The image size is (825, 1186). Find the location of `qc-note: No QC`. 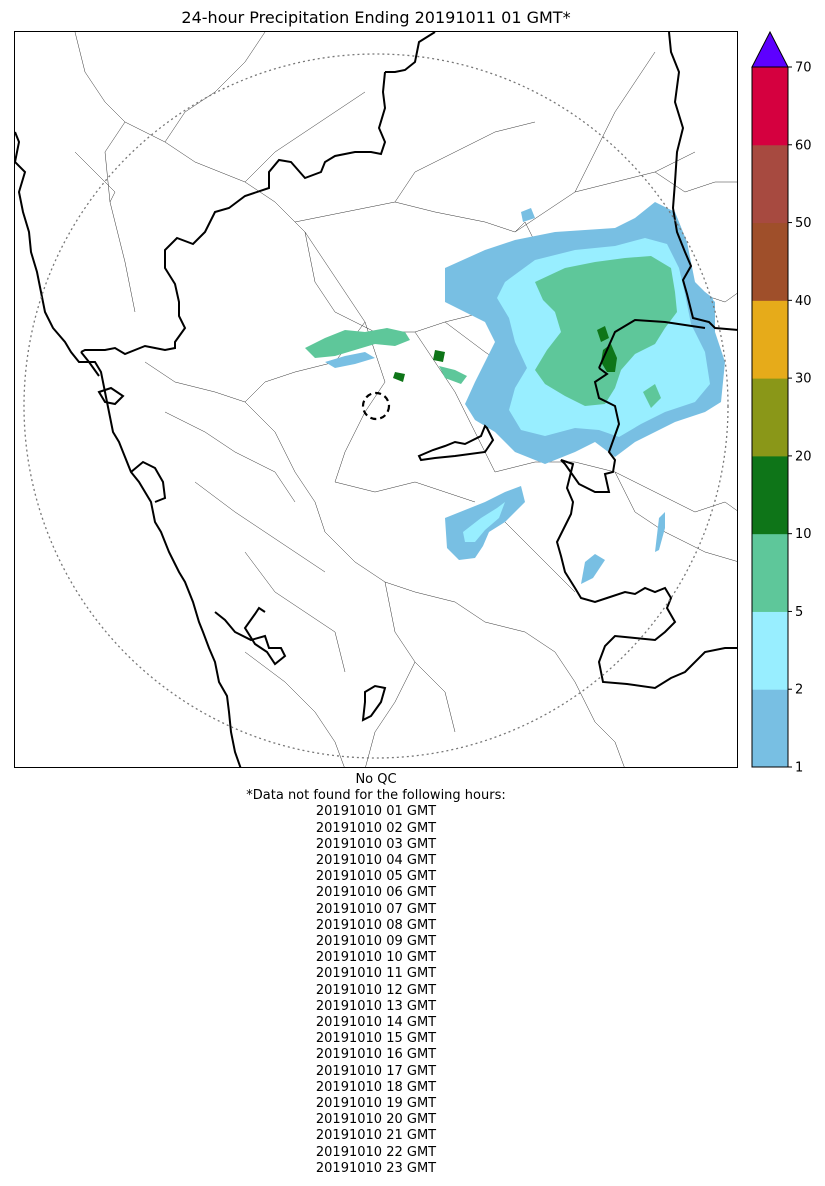

qc-note: No QC is located at coordinates (376, 779).